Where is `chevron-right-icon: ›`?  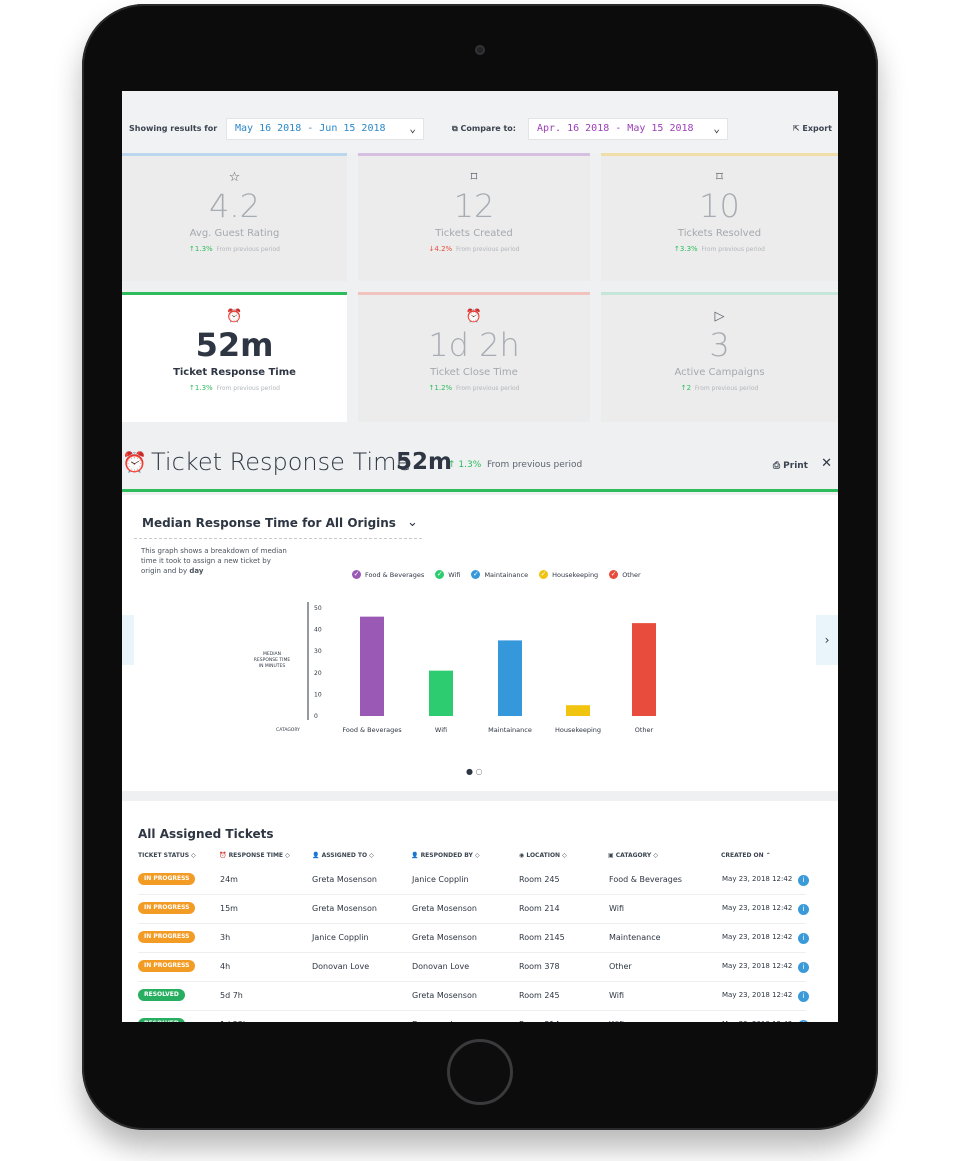 chevron-right-icon: › is located at coordinates (827, 640).